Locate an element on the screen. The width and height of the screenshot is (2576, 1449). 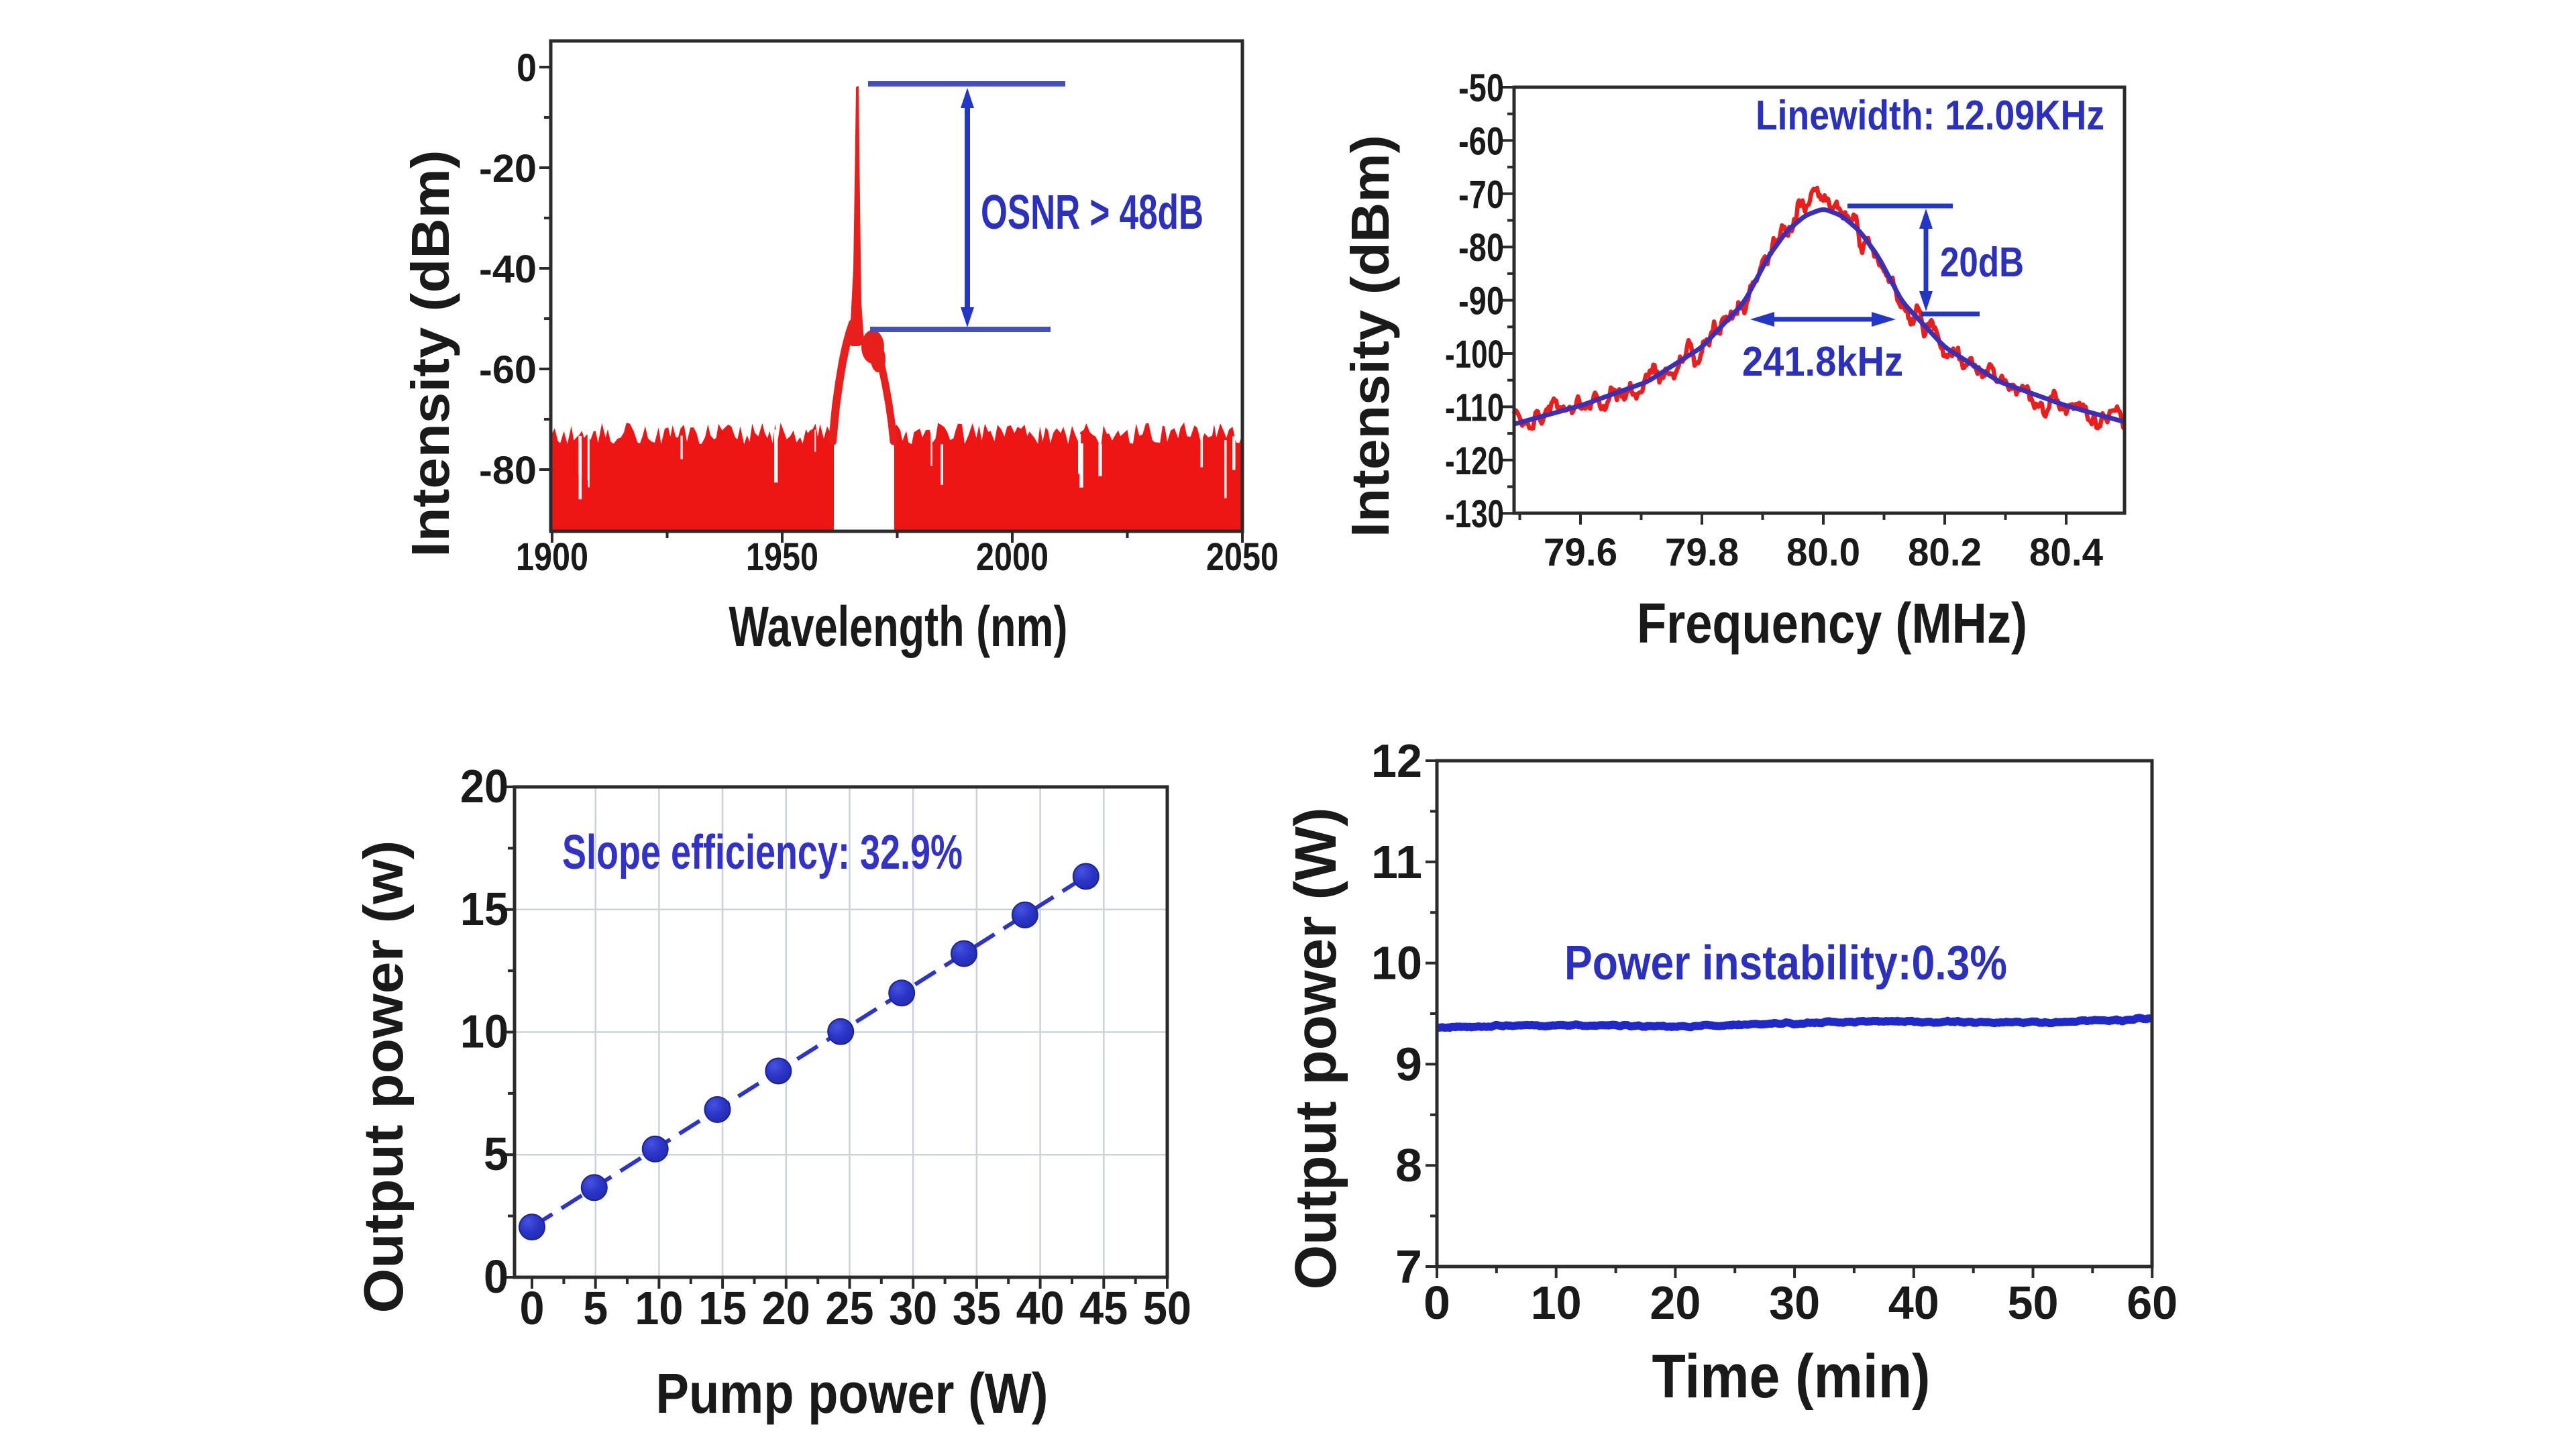
svg-text: 80.0 is located at coordinates (1823, 552).